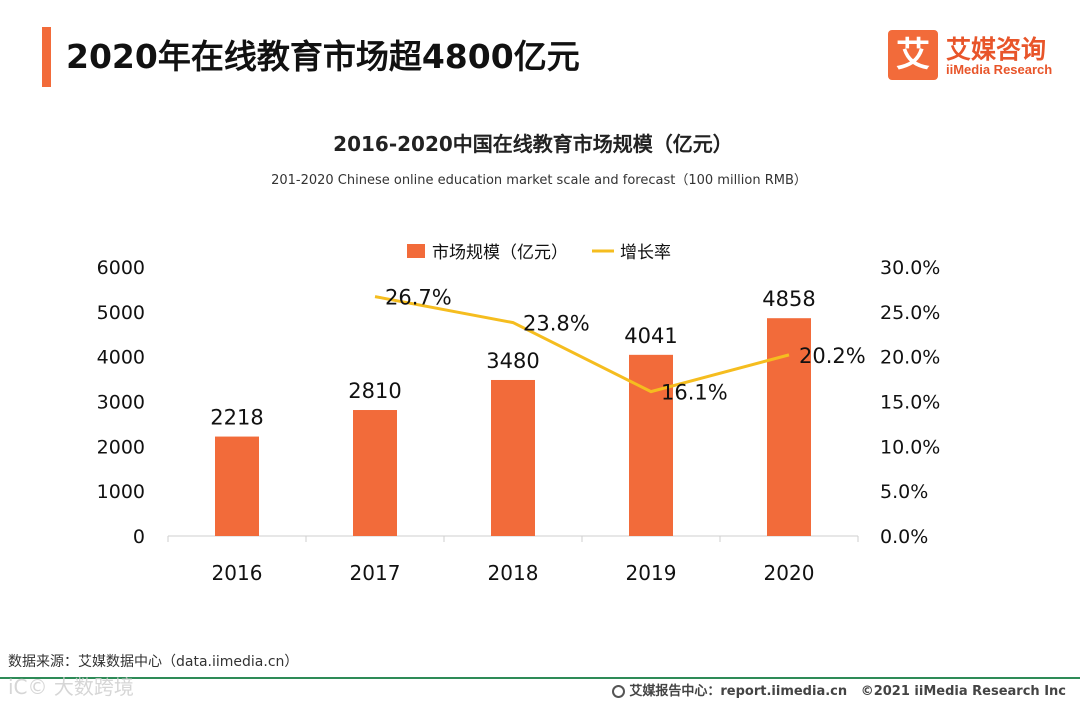 The width and height of the screenshot is (1080, 702). I want to click on line-data-labels: 26.7% 23.8% 16.1% 20.2%, so click(625, 345).